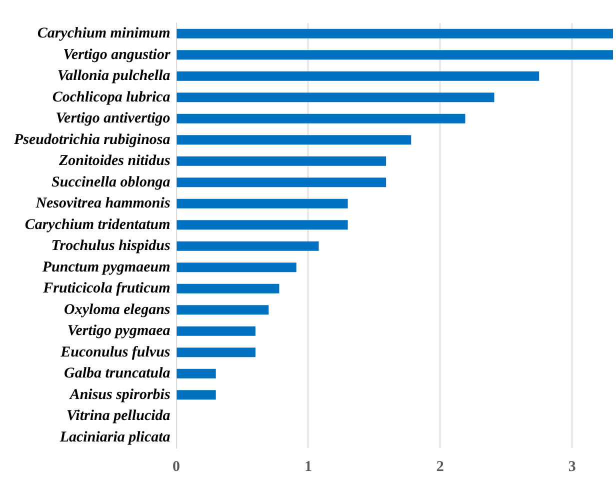  What do you see at coordinates (97, 224) in the screenshot?
I see `y-tick-label: Carychium tridentatum` at bounding box center [97, 224].